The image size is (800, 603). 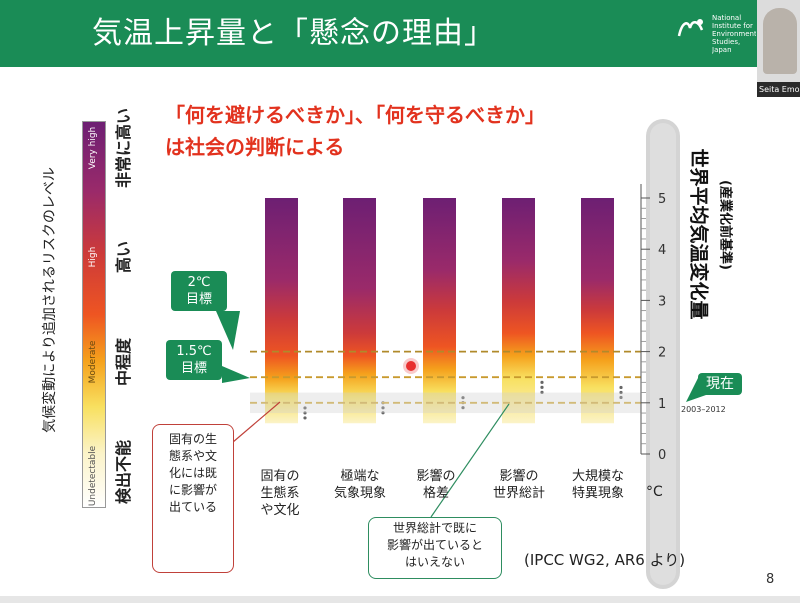 What do you see at coordinates (597, 493) in the screenshot?
I see `category-4-line-1: 特異現象` at bounding box center [597, 493].